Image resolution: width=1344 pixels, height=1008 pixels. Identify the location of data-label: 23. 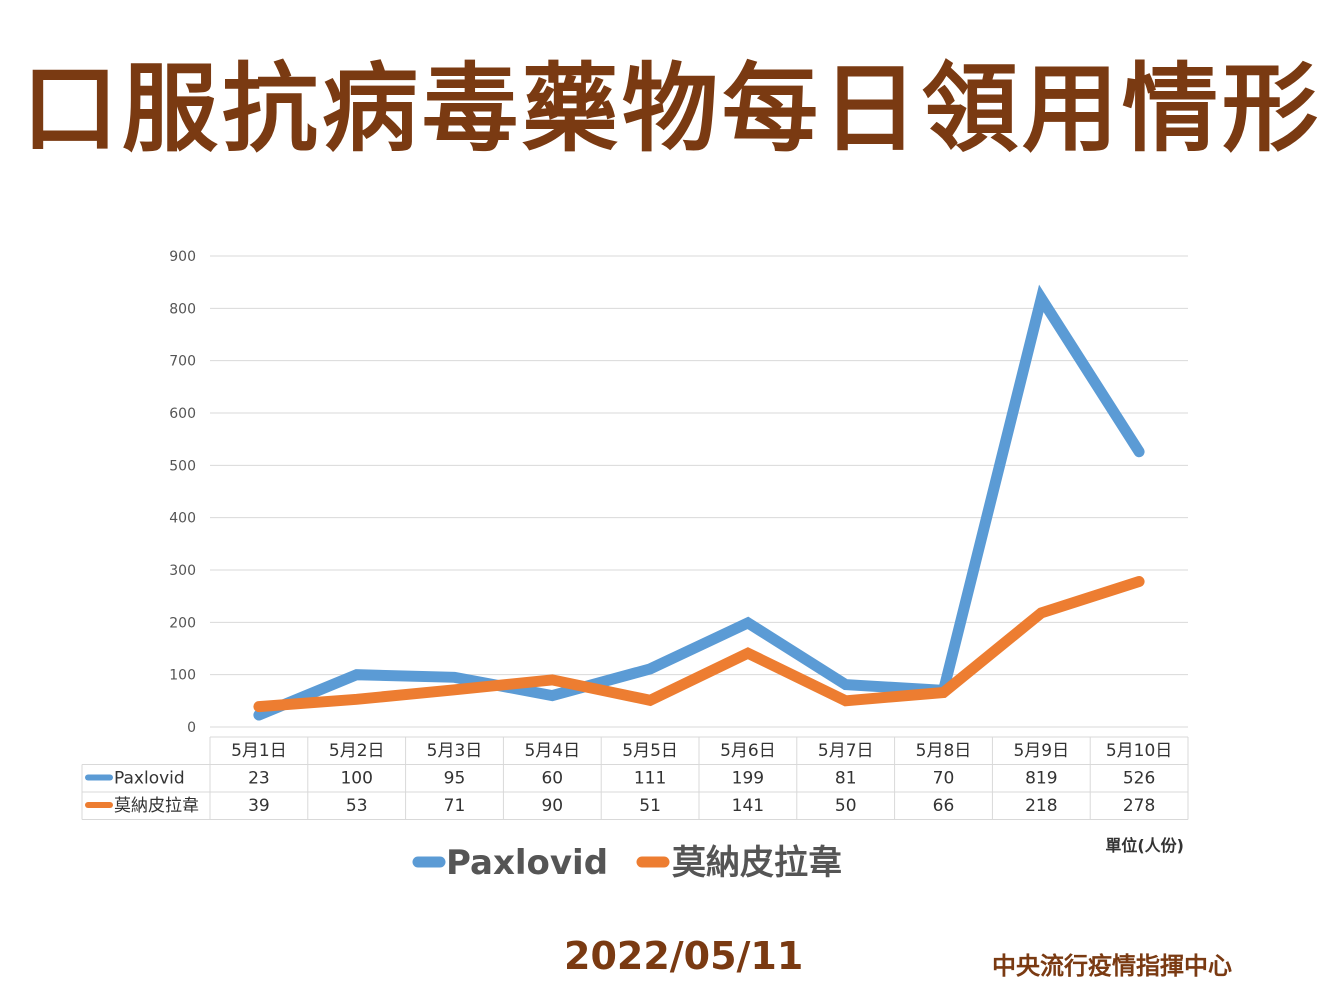
(259, 779).